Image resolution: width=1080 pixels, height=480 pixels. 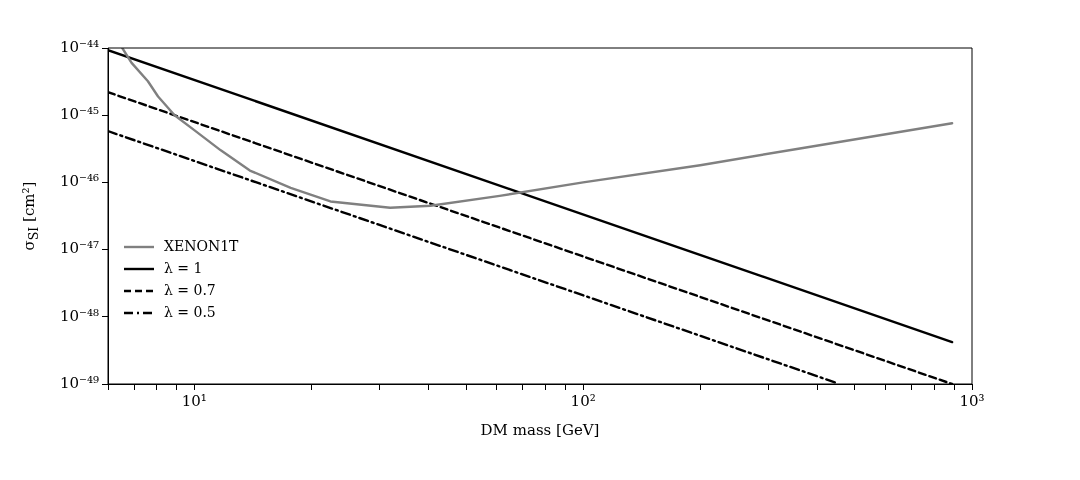 I want to click on x-axis-title: DM mass [GeV], so click(x=540, y=429).